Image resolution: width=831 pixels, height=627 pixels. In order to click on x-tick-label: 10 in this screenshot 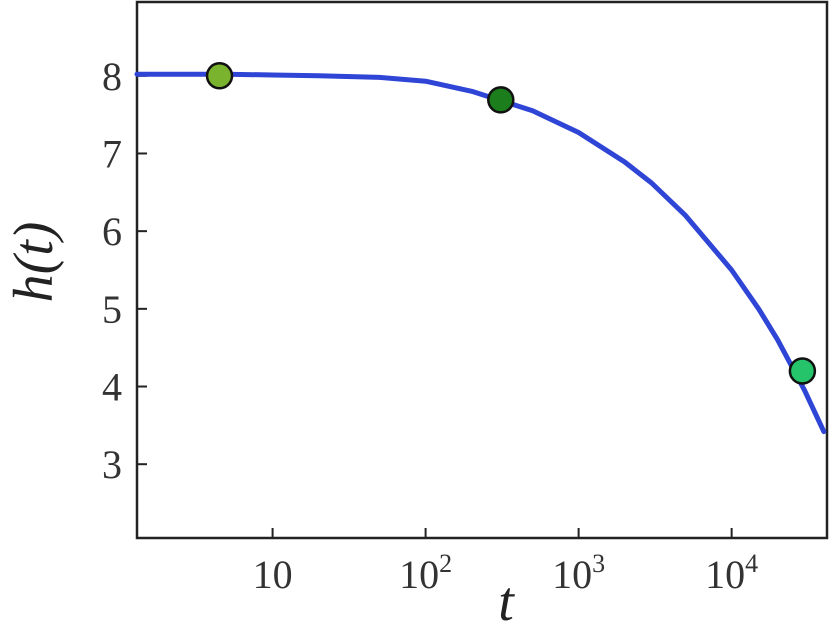, I will do `click(273, 574)`.